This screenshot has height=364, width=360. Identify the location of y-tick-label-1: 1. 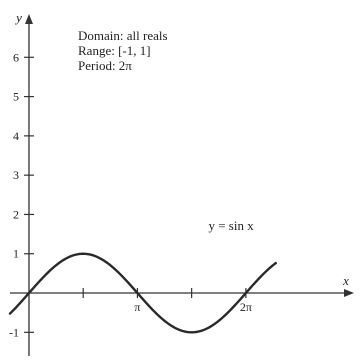
(16, 254).